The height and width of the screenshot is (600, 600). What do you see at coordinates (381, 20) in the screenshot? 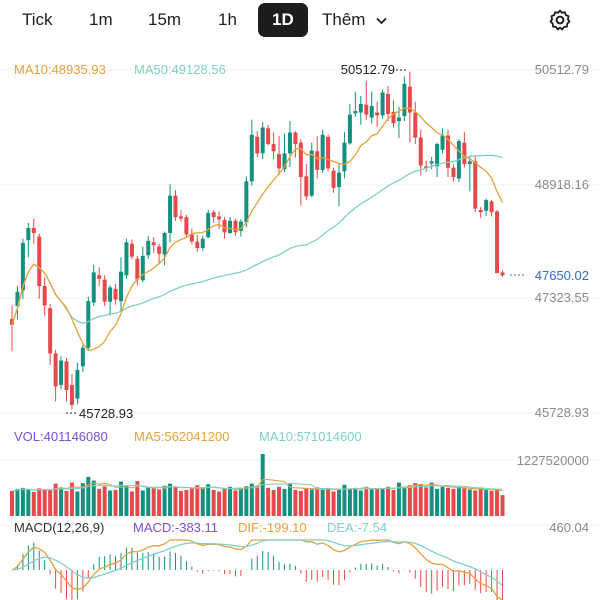
I see `chevron-down-icon` at bounding box center [381, 20].